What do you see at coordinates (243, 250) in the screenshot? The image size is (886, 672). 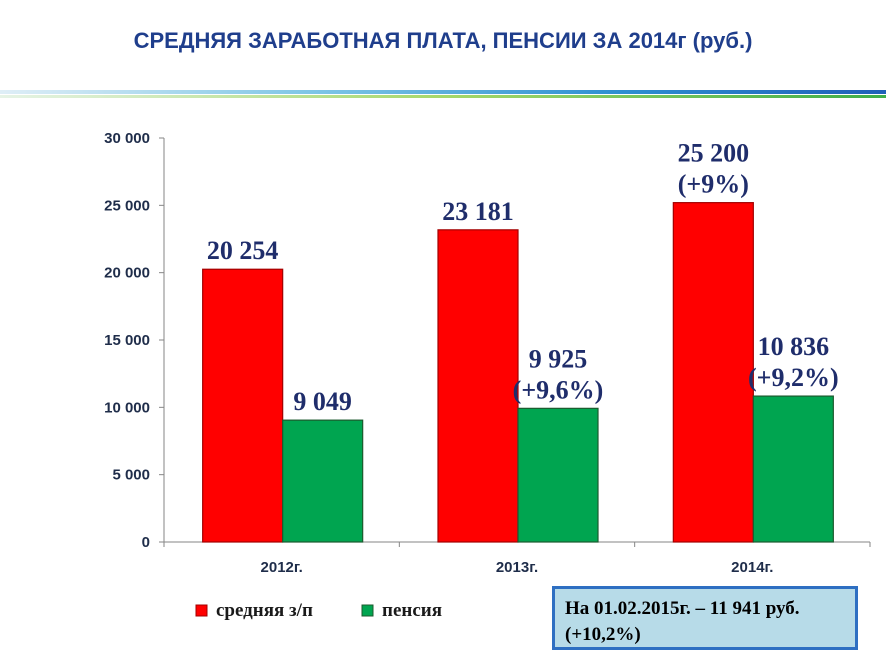 I see `data-label: 20 254` at bounding box center [243, 250].